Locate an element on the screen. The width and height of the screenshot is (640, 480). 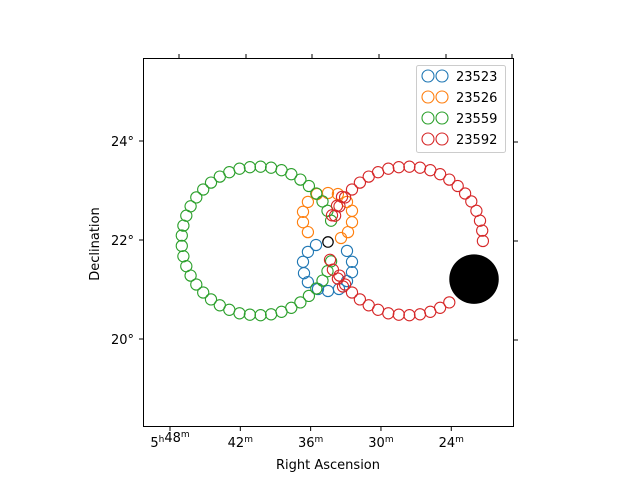
center-marker is located at coordinates (328, 242).